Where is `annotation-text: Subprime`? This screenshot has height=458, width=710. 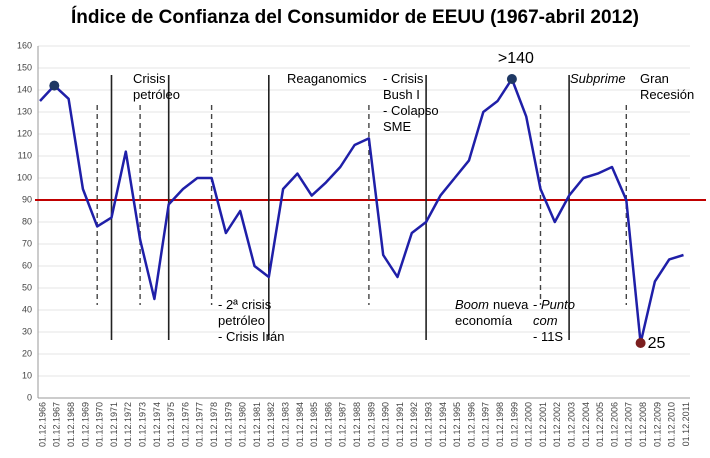
annotation-text: Subprime is located at coordinates (598, 78).